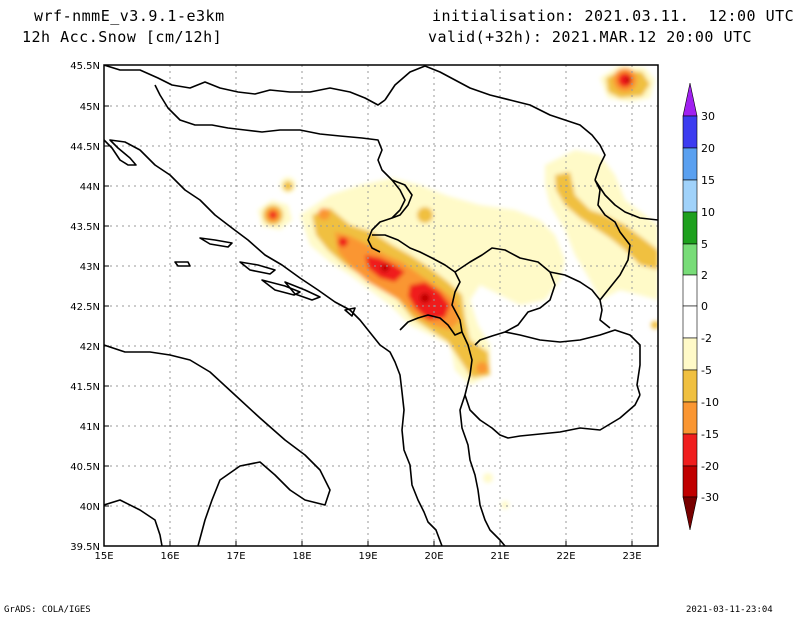 Image resolution: width=800 pixels, height=618 pixels. Describe the element at coordinates (706, 370) in the screenshot. I see `colorbar-label: -5` at that location.